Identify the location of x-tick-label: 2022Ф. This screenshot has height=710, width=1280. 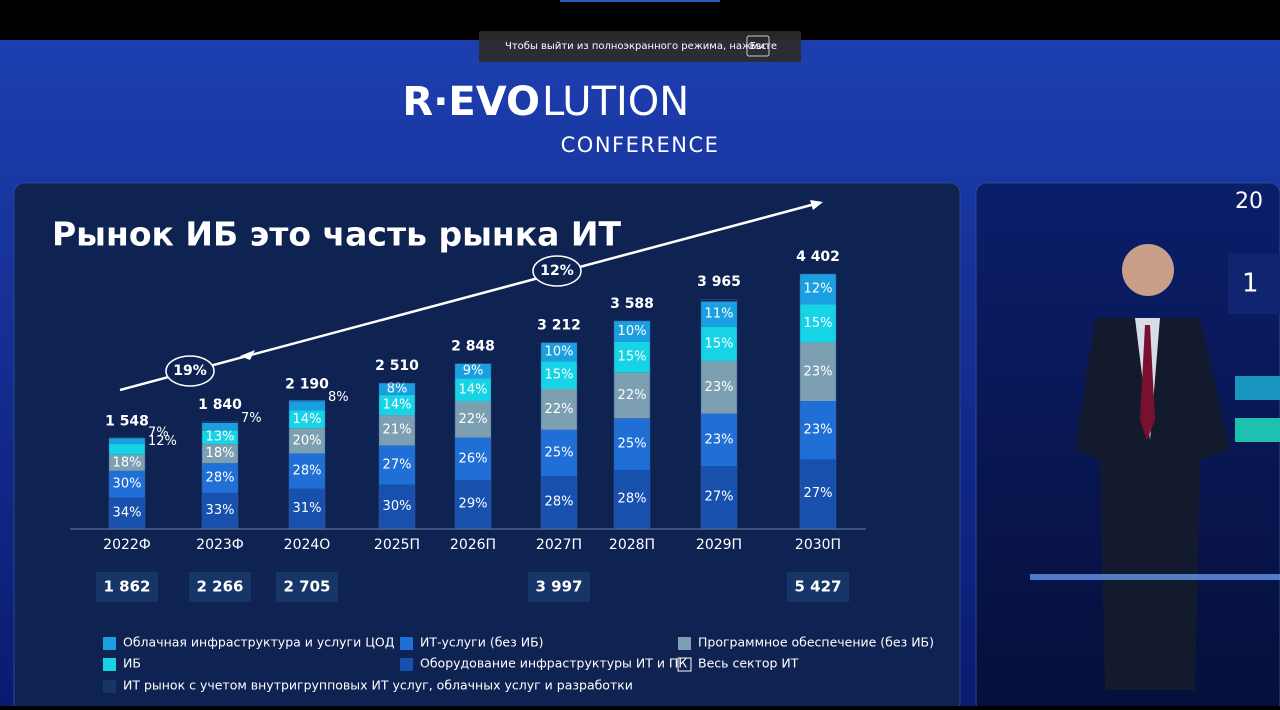
(127, 545).